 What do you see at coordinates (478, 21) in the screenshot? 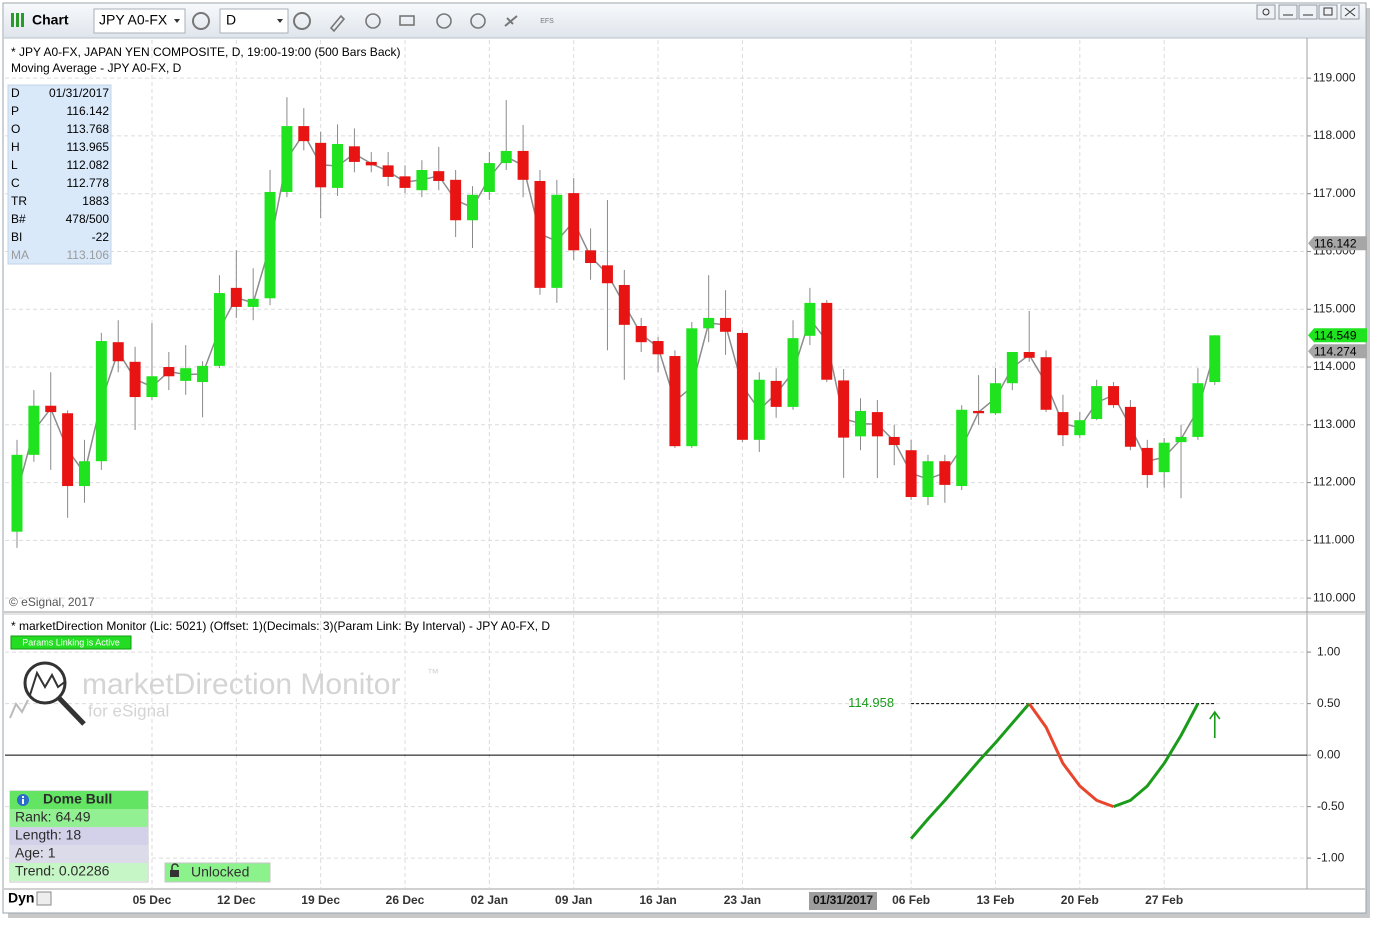
I see `alert-icon` at bounding box center [478, 21].